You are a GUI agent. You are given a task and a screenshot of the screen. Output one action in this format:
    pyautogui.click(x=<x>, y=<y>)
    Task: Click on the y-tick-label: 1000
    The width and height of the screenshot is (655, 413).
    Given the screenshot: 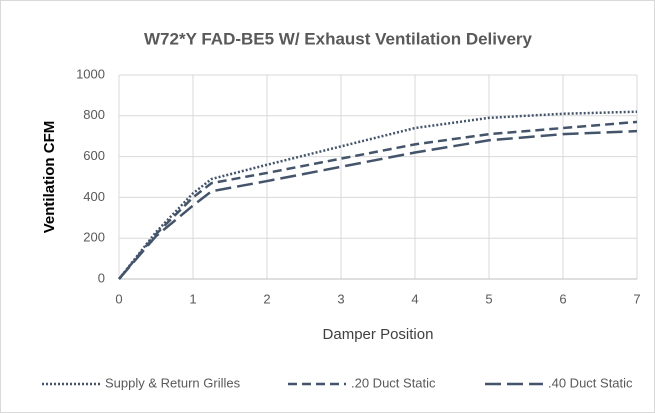 What is the action you would take?
    pyautogui.click(x=90, y=73)
    